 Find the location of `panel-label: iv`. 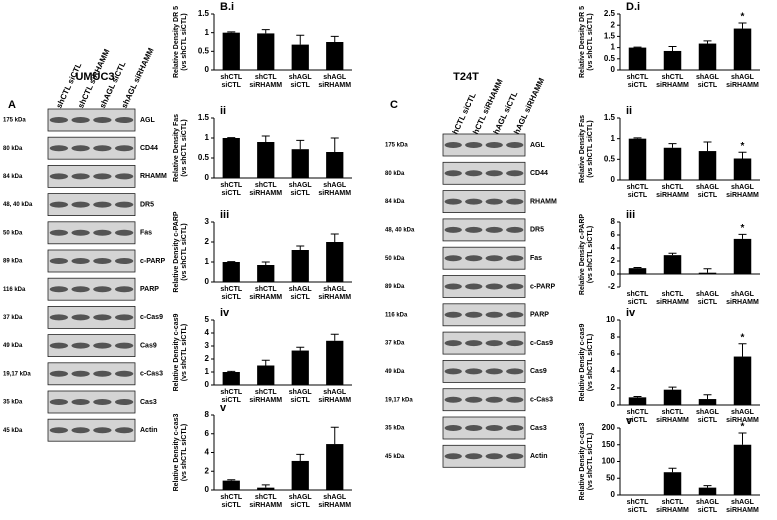

panel-label: iv is located at coordinates (225, 313).